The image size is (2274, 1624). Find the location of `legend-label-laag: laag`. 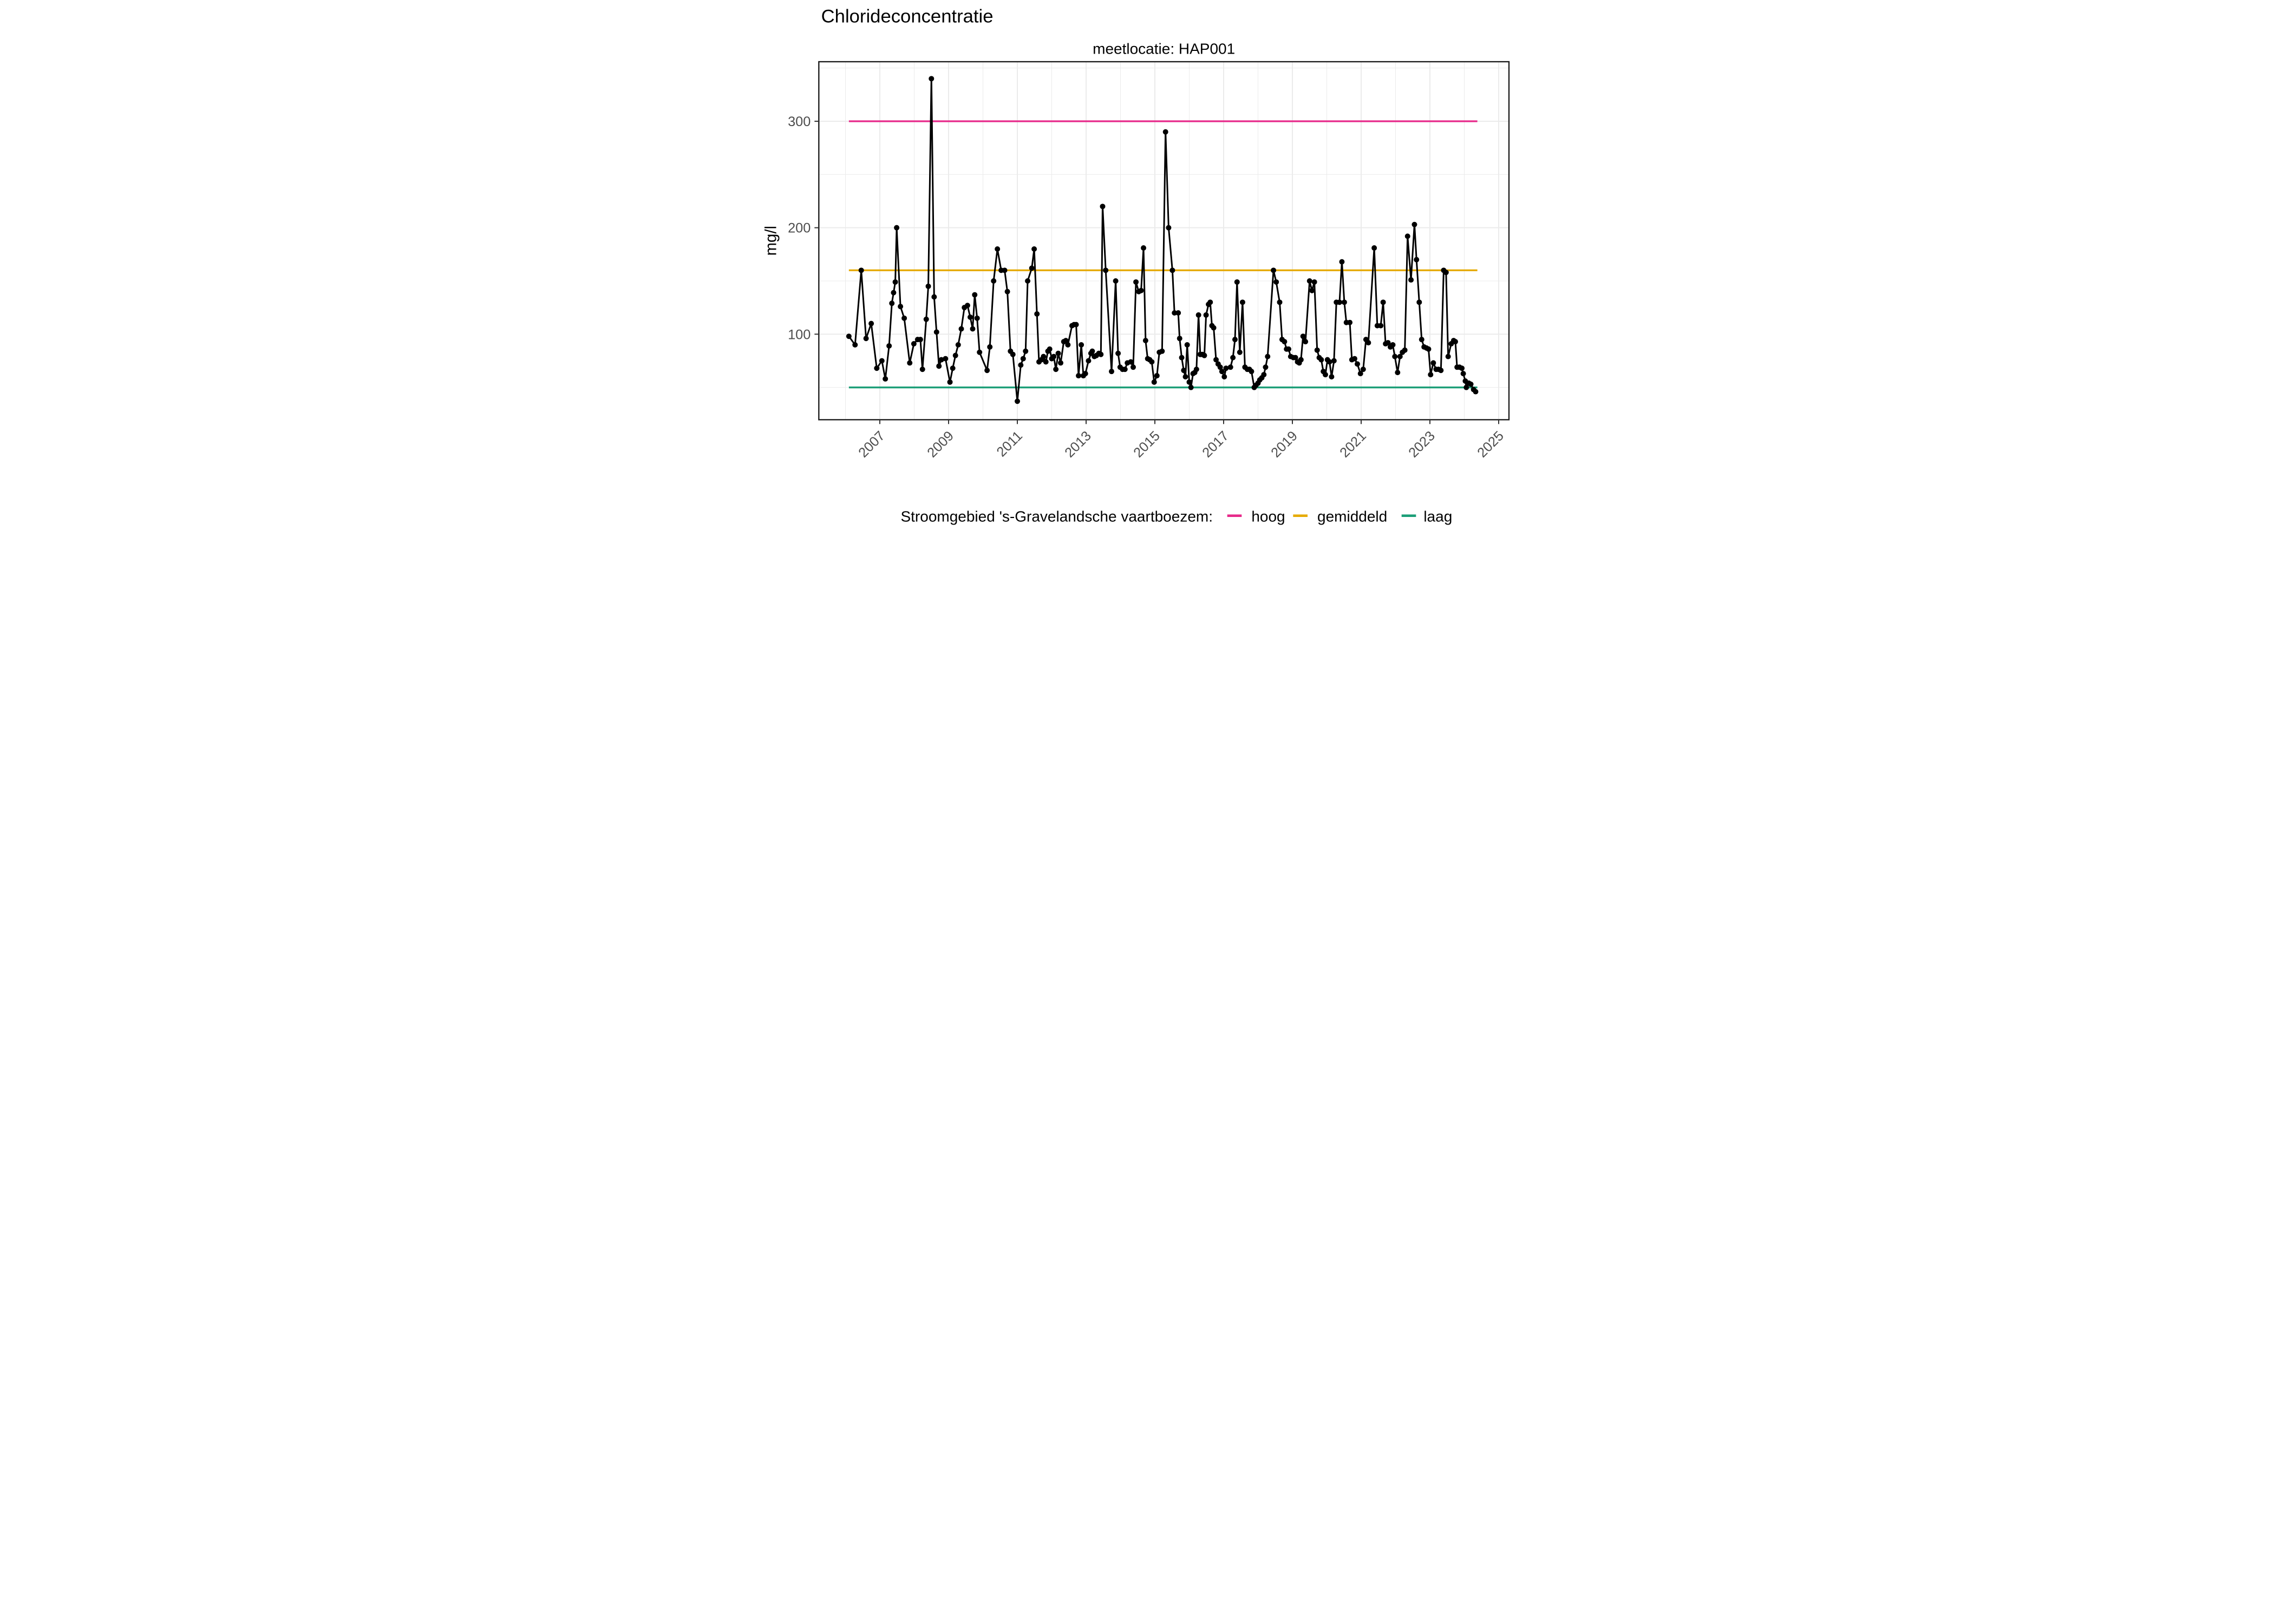

legend-label-laag: laag is located at coordinates (1437, 516).